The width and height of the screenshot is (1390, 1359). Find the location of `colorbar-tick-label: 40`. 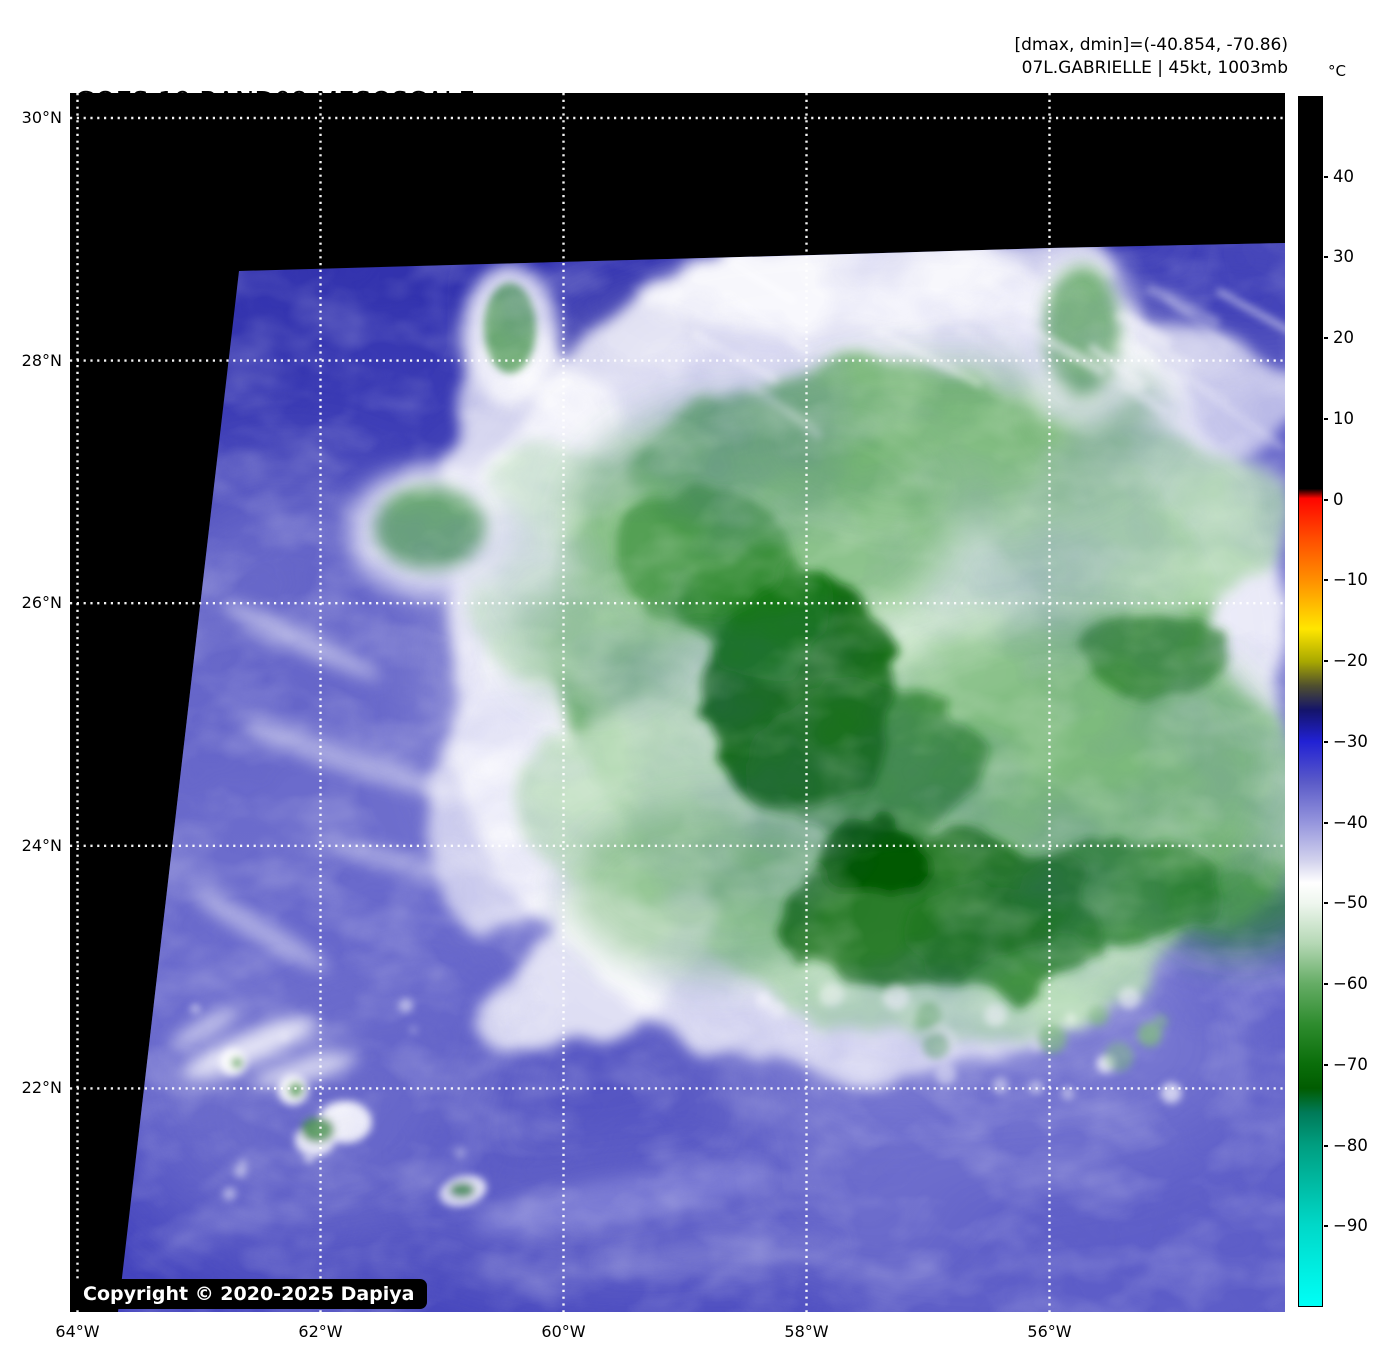

colorbar-tick-label: 40 is located at coordinates (1343, 176).